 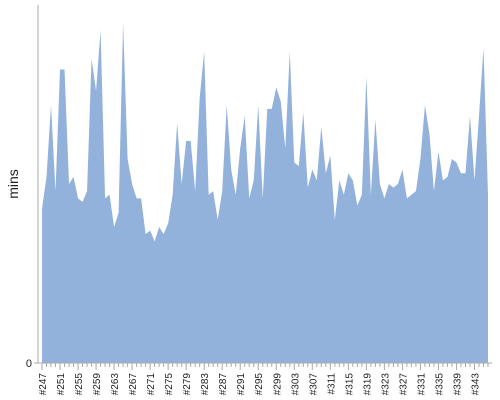 I want to click on x-tick-label: #303, so click(x=295, y=384).